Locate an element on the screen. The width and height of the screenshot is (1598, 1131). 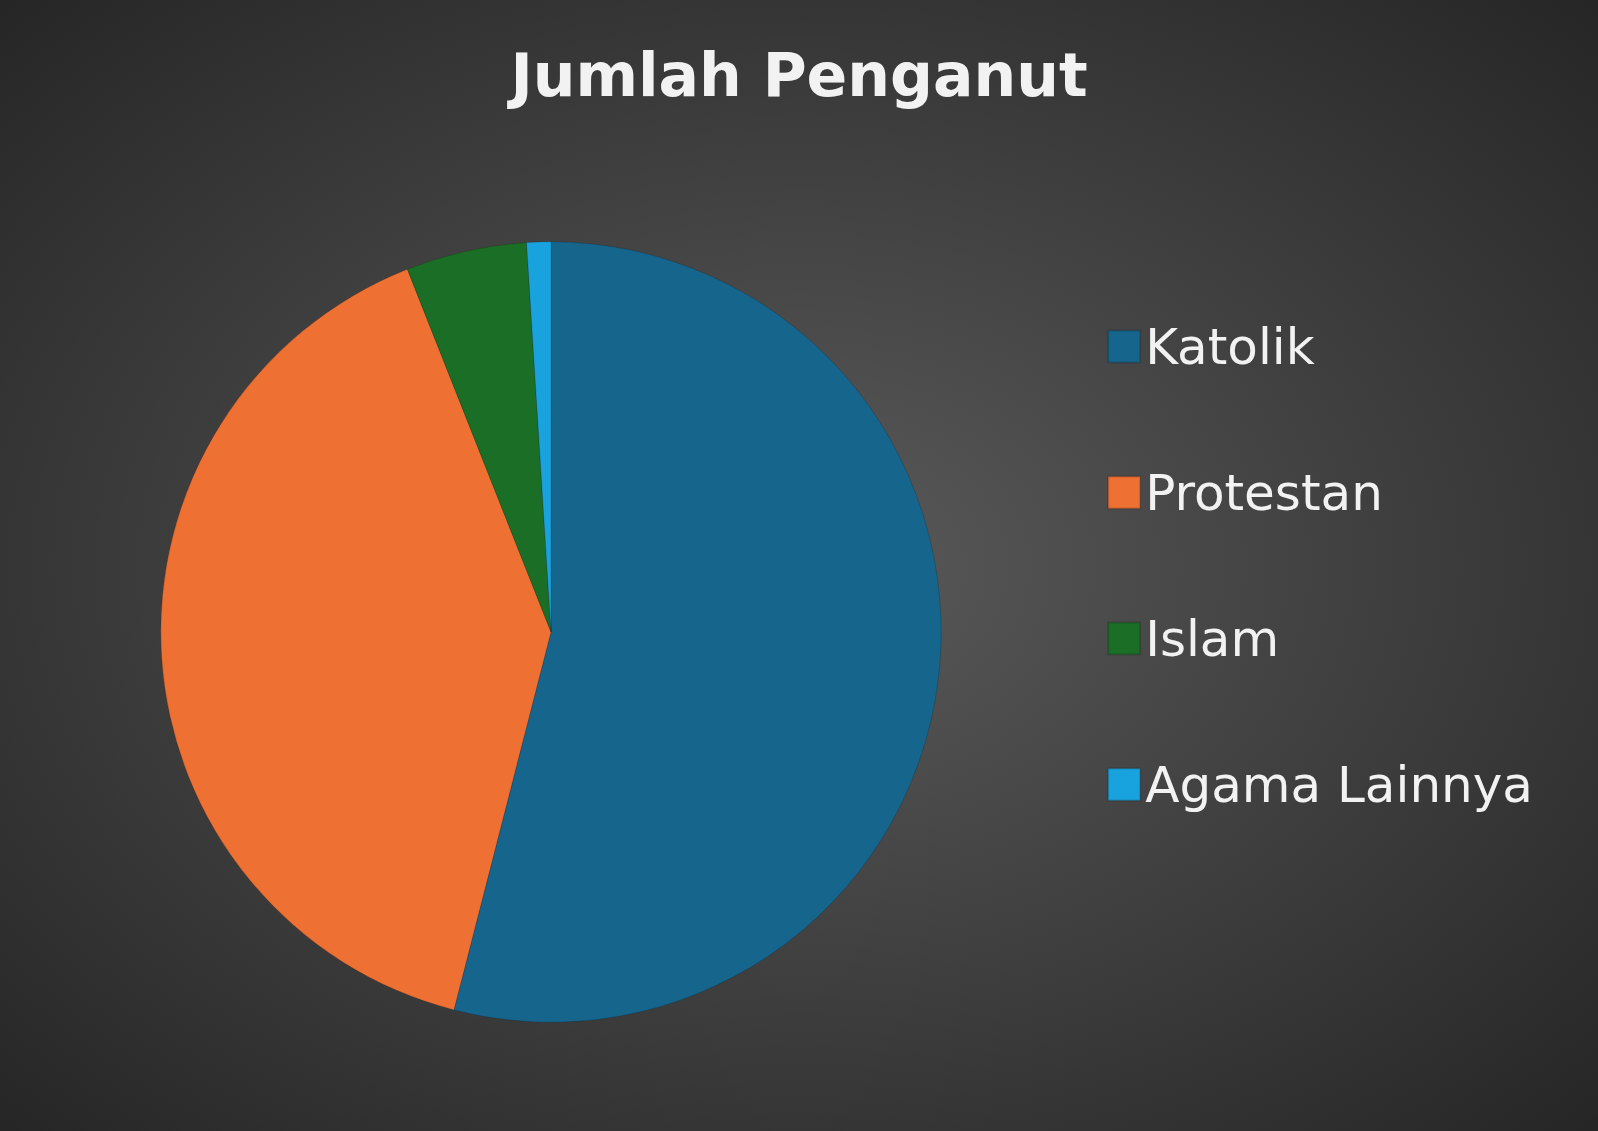
legend-label: Katolik is located at coordinates (1230, 346).